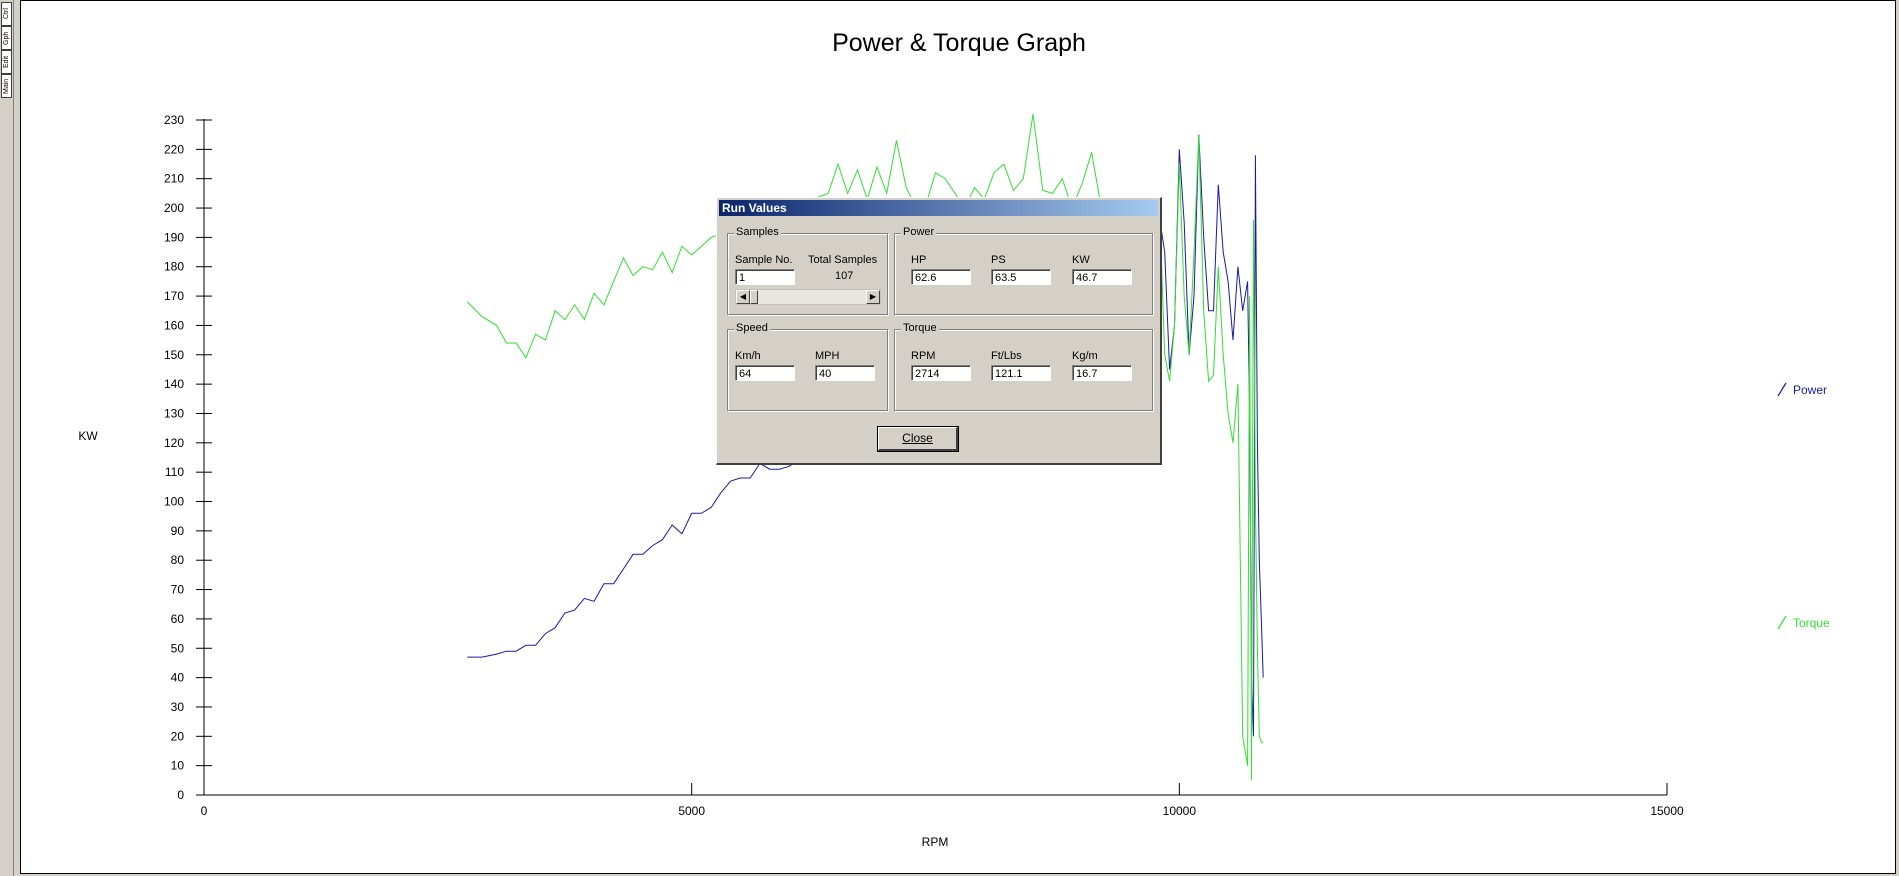  What do you see at coordinates (174, 208) in the screenshot?
I see `y-tick-label: 200` at bounding box center [174, 208].